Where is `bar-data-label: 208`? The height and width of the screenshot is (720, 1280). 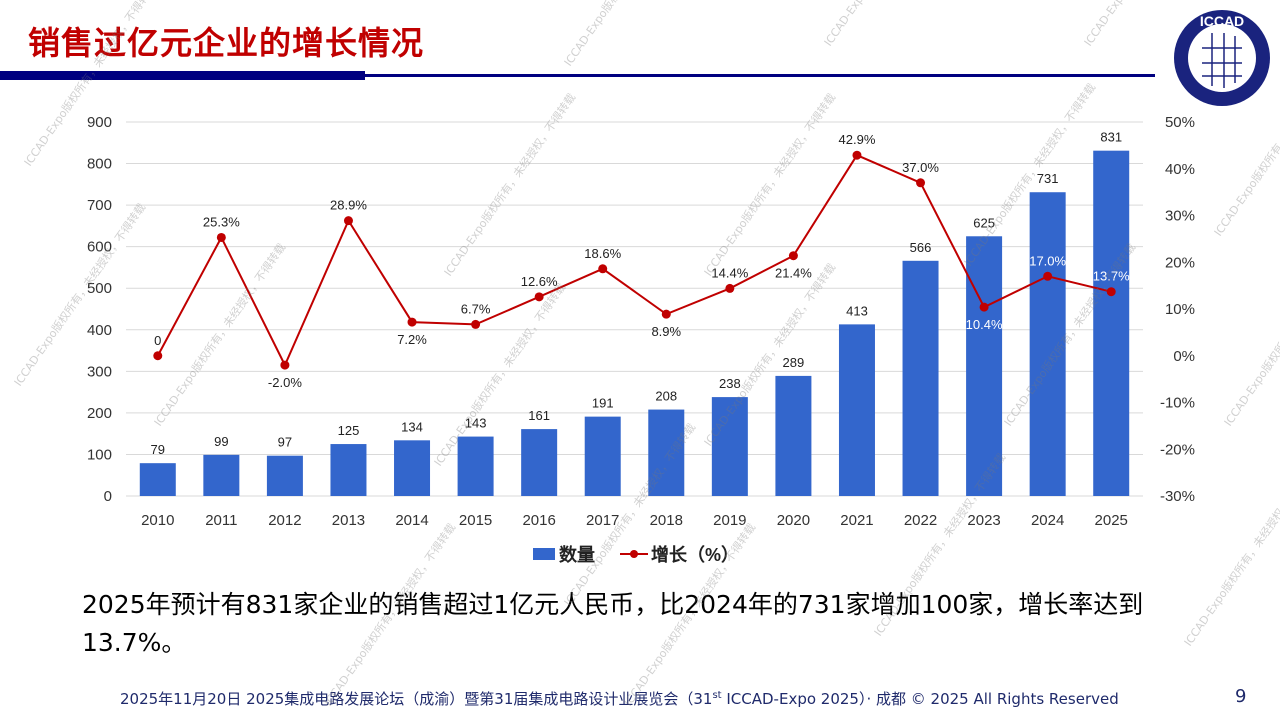 bar-data-label: 208 is located at coordinates (666, 396).